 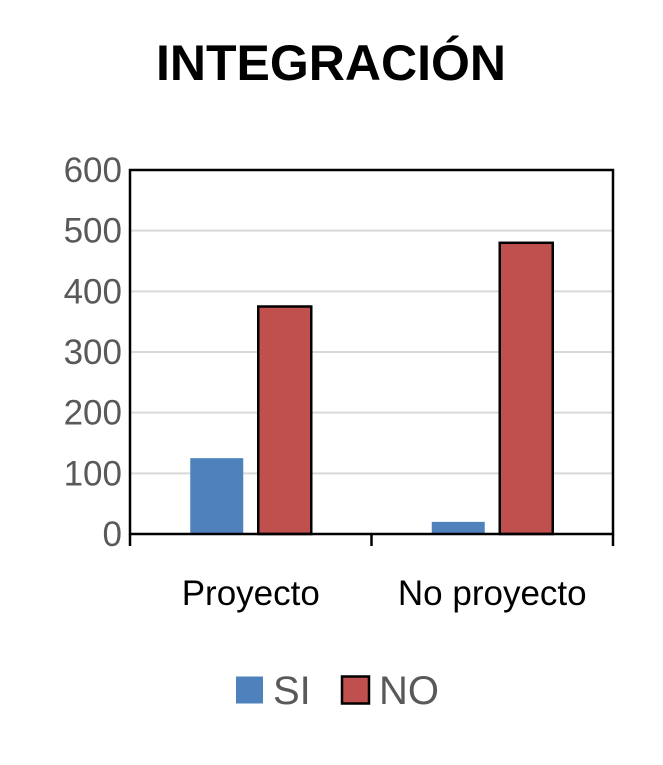 I want to click on legend-swatch-no, so click(x=355, y=690).